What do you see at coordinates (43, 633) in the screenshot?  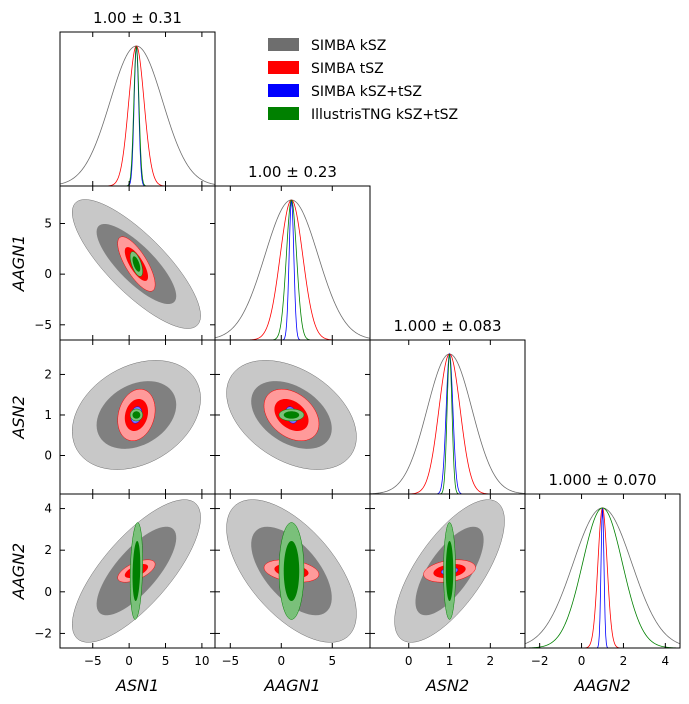 I see `y-tick-label: −2` at bounding box center [43, 633].